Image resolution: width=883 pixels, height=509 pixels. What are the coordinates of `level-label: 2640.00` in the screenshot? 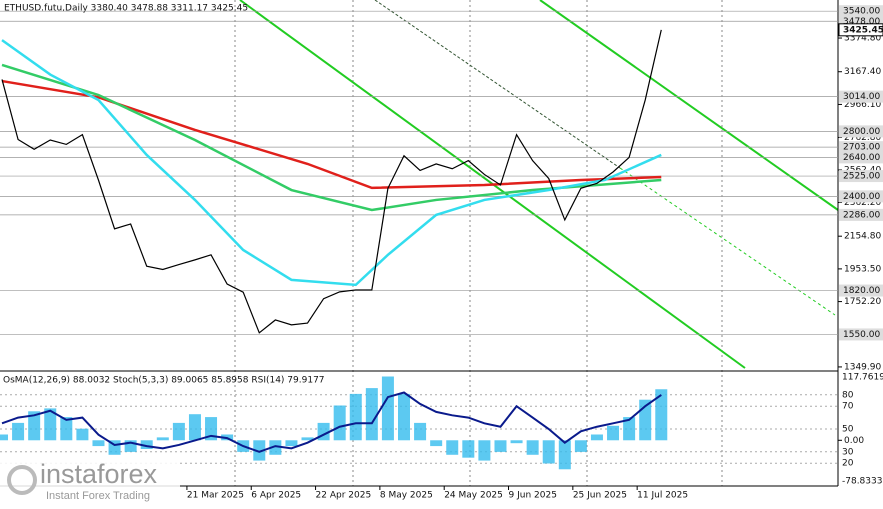 It's located at (861, 158).